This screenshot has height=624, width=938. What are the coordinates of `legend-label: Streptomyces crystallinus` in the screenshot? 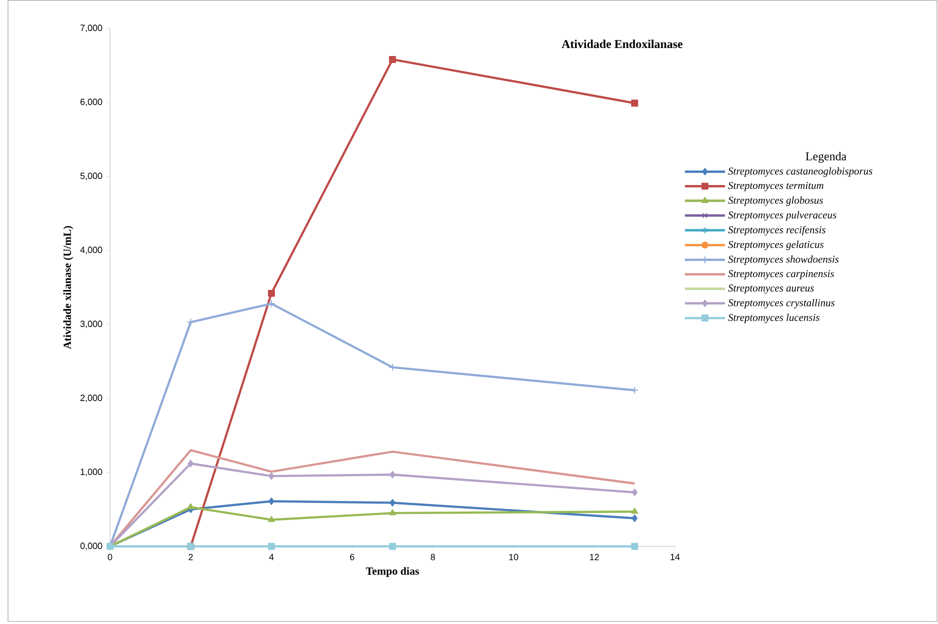 It's located at (781, 303).